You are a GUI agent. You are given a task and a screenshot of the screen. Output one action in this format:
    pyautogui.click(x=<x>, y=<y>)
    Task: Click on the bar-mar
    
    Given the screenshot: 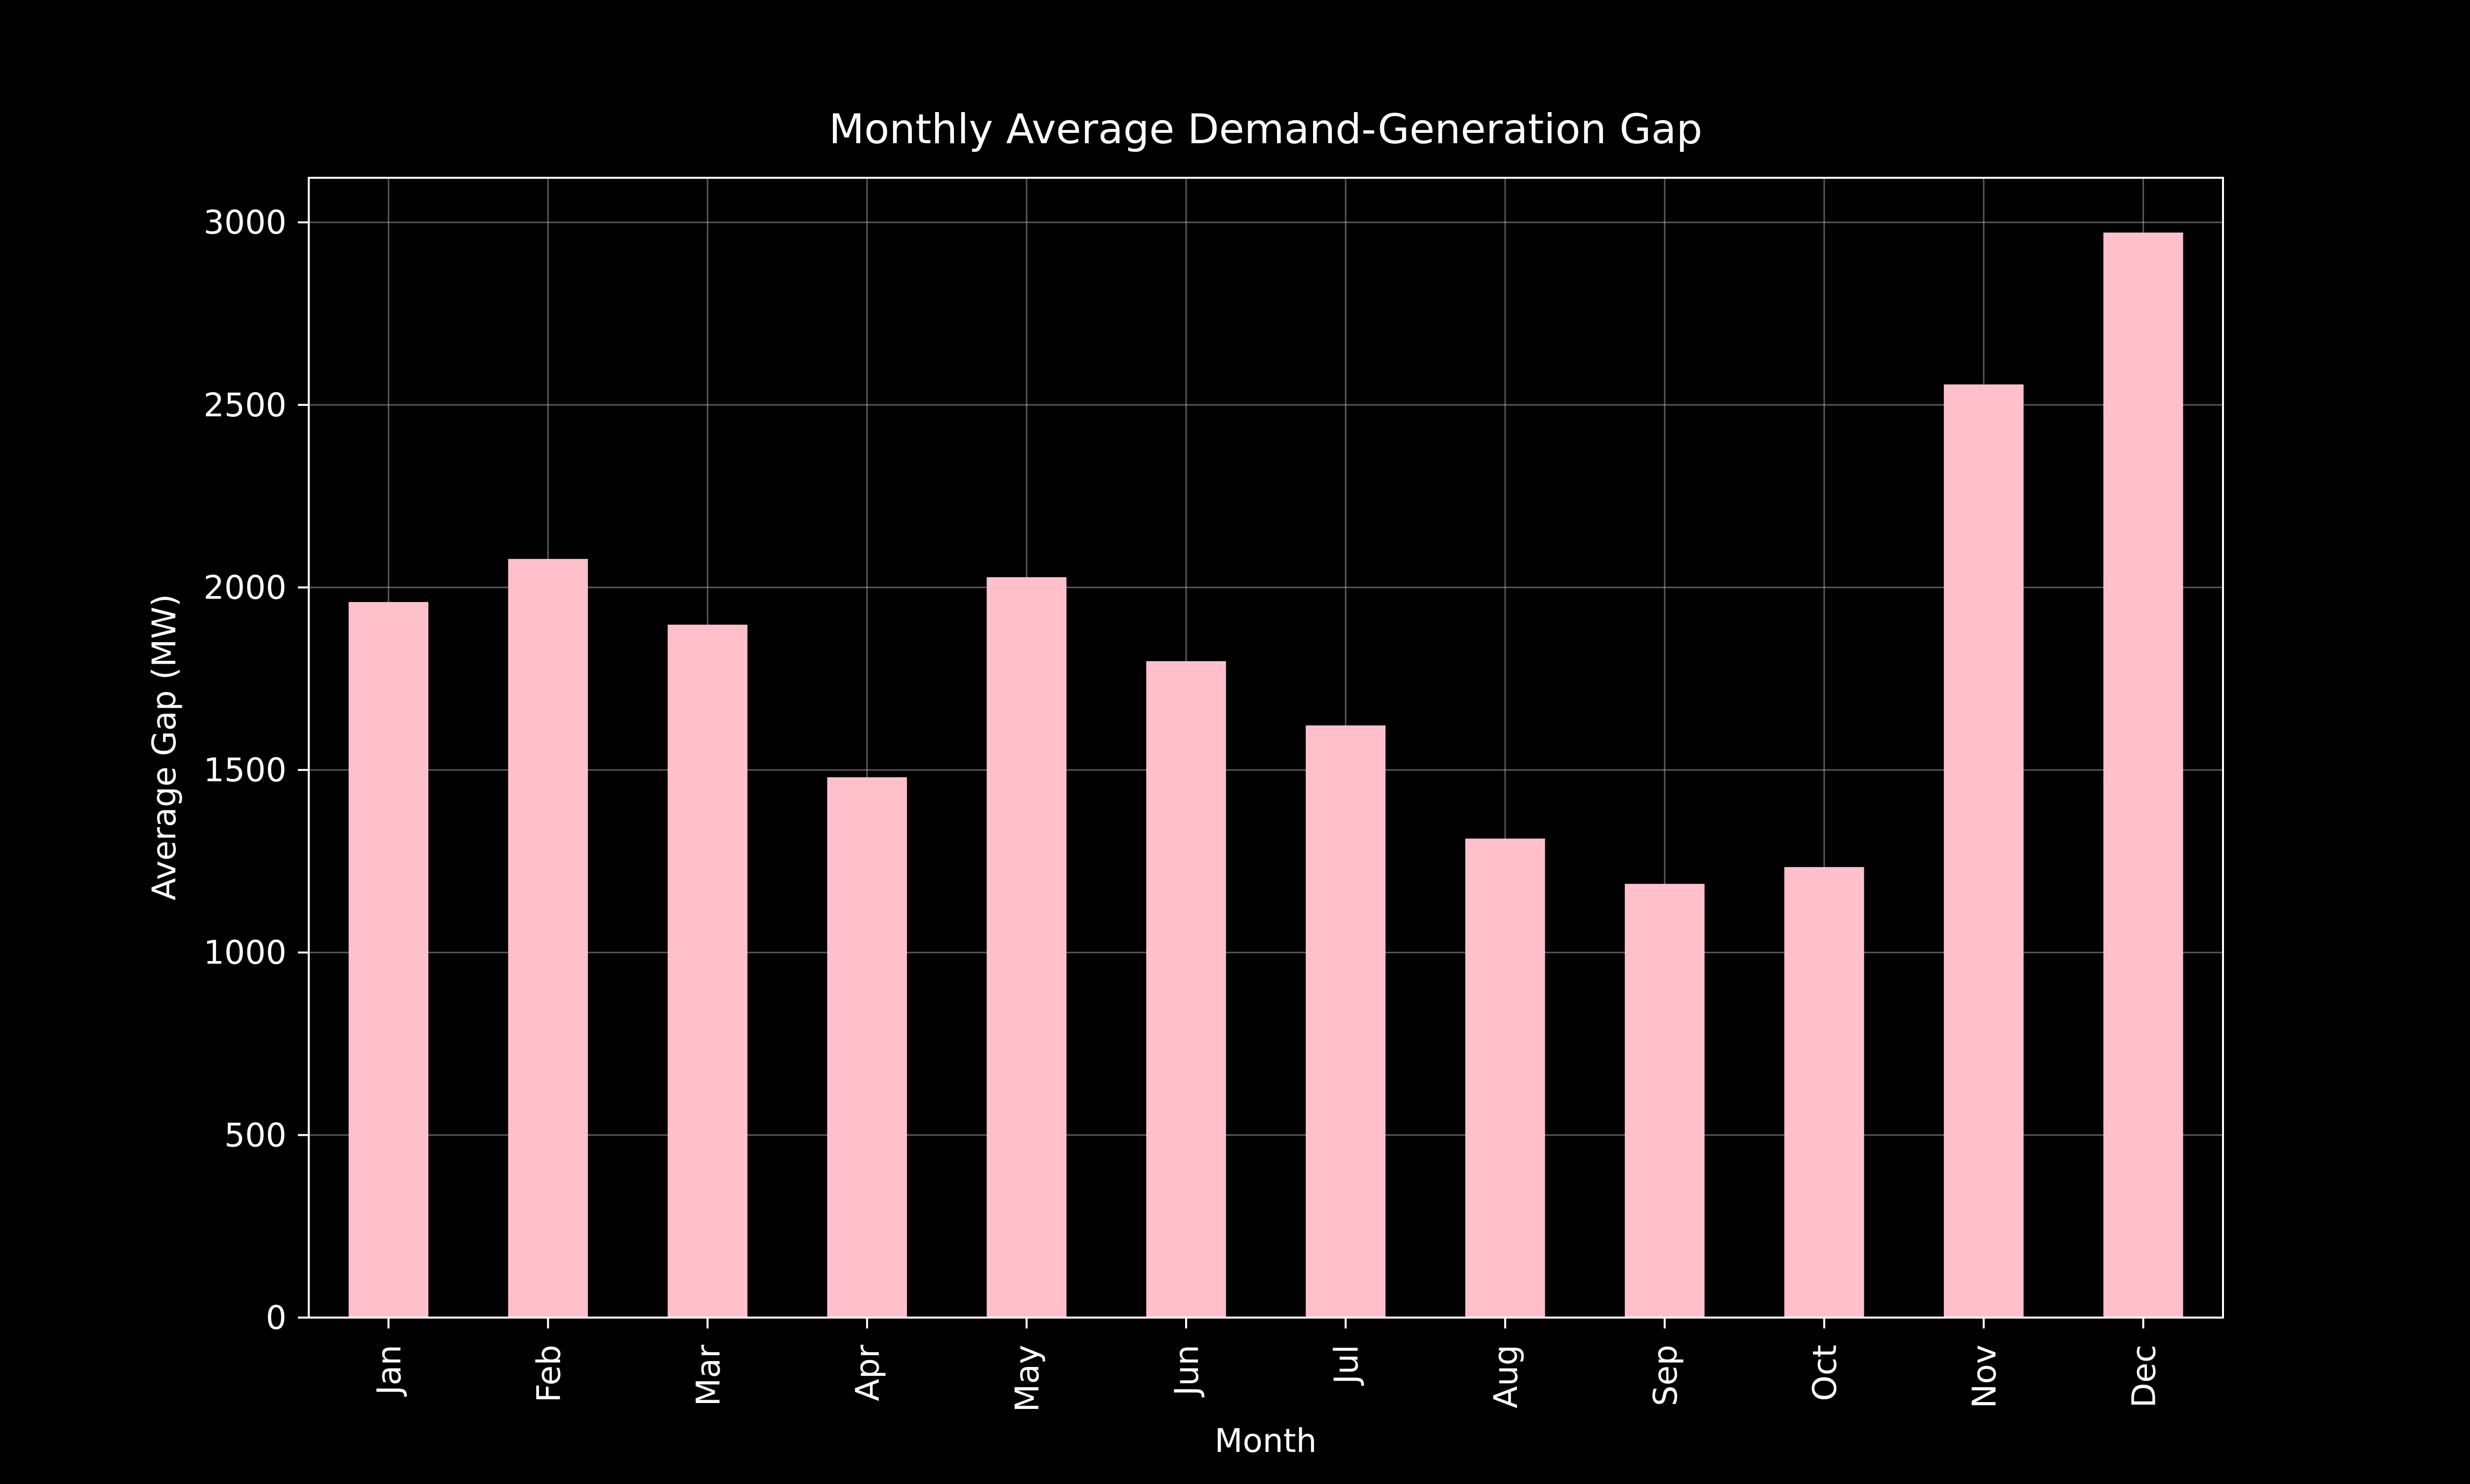 What is the action you would take?
    pyautogui.click(x=707, y=971)
    